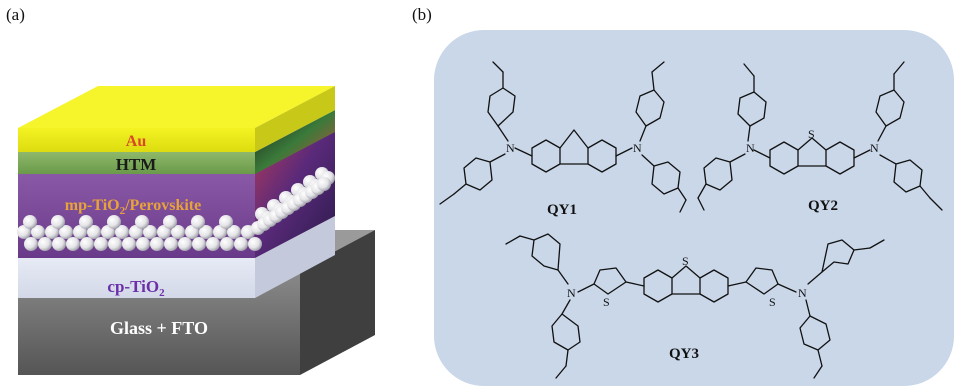 Image resolution: width=958 pixels, height=389 pixels. Describe the element at coordinates (684, 354) in the screenshot. I see `molecule-label-qy3: QY3` at that location.